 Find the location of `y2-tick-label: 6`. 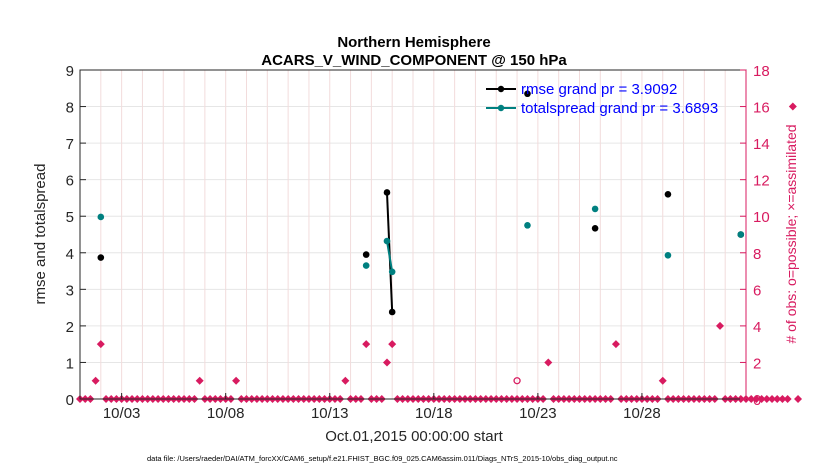

y2-tick-label: 6 is located at coordinates (757, 290).